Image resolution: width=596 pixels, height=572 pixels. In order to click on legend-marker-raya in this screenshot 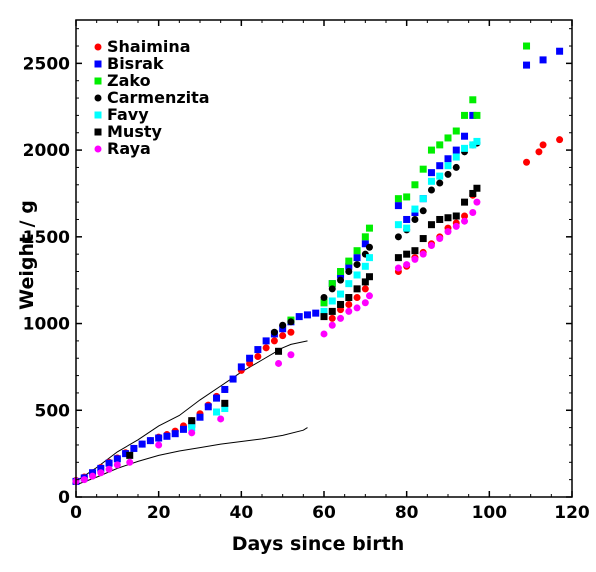, I will do `click(98, 149)`.